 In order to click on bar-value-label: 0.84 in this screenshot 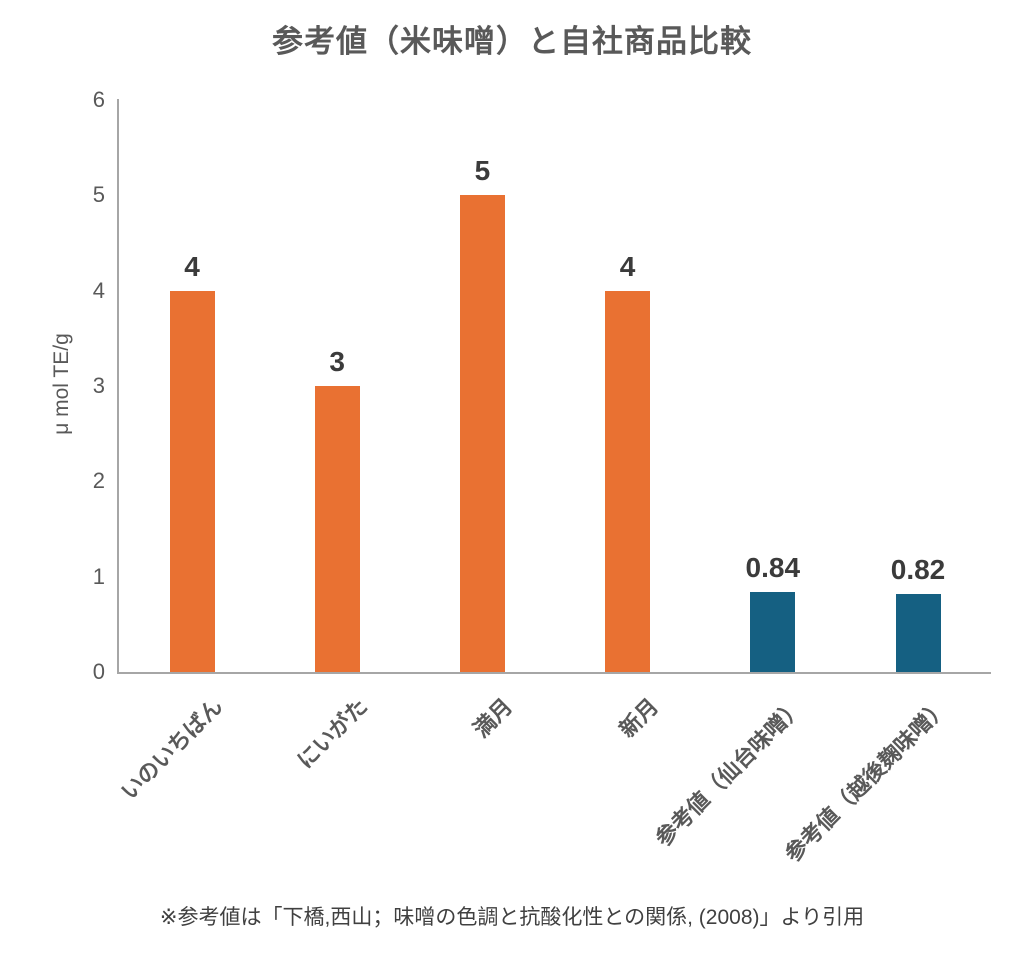, I will do `click(773, 567)`.